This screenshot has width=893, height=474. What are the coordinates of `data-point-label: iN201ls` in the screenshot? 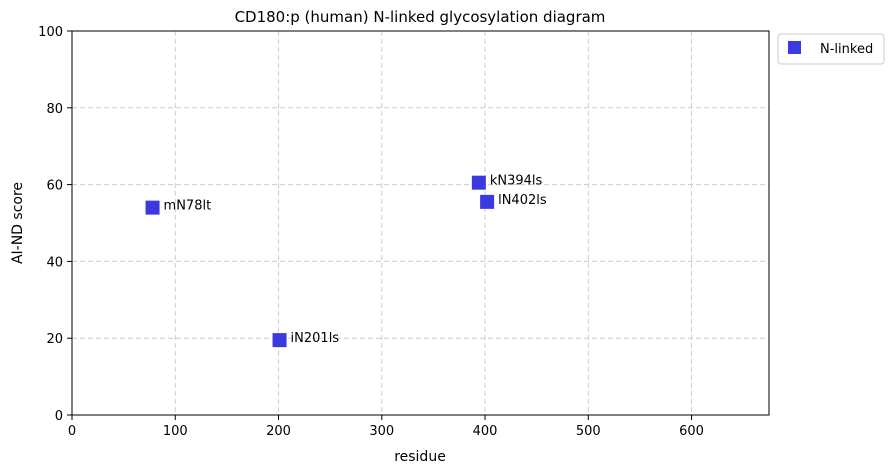 It's located at (315, 338).